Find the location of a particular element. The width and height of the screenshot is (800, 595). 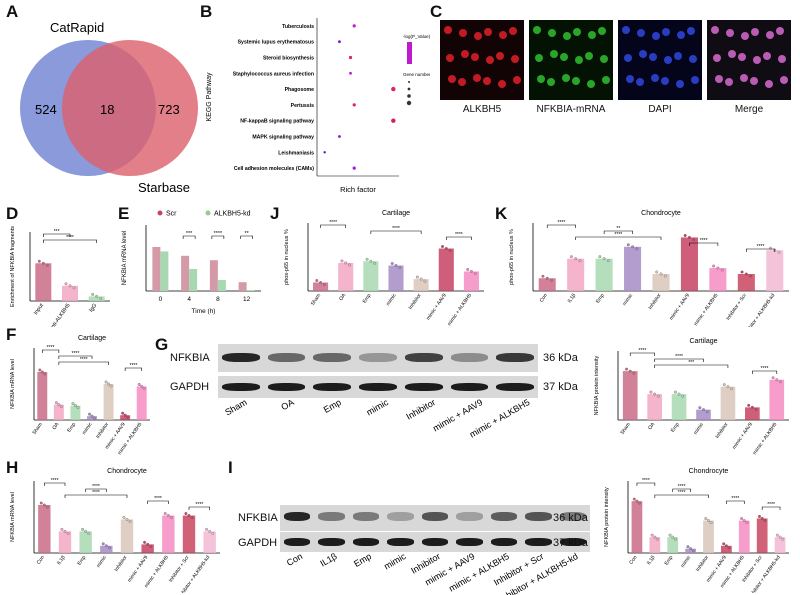

venn-overlap: 18 is located at coordinates (107, 109).